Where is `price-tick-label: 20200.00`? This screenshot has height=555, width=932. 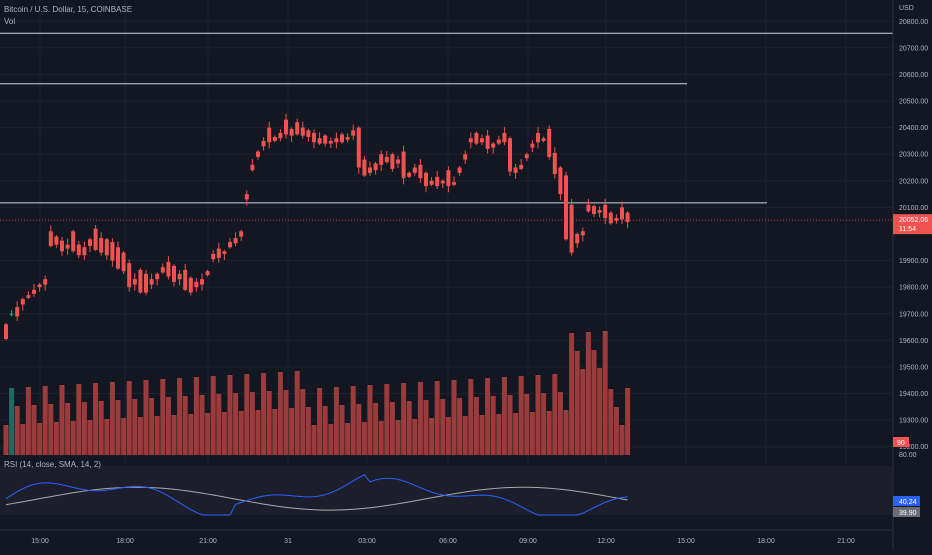 price-tick-label: 20200.00 is located at coordinates (913, 181).